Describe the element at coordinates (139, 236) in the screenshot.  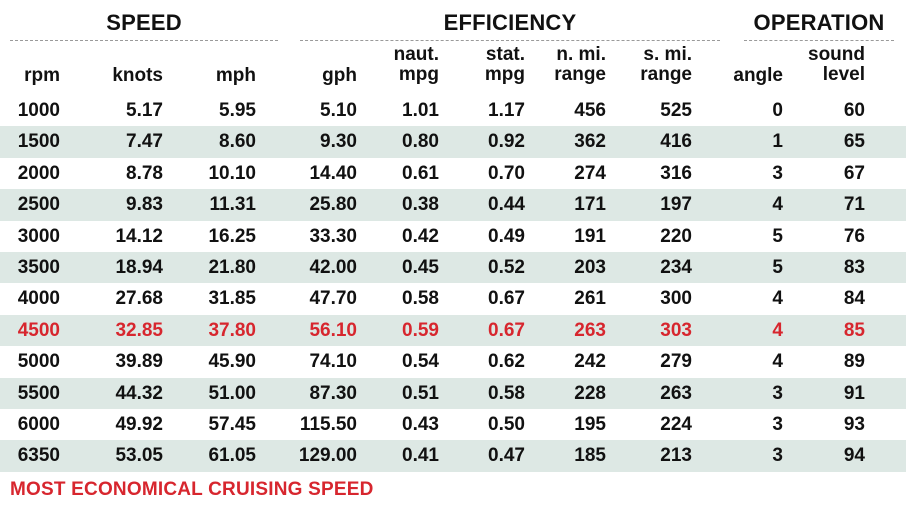
I see `table-cell: 14.12` at that location.